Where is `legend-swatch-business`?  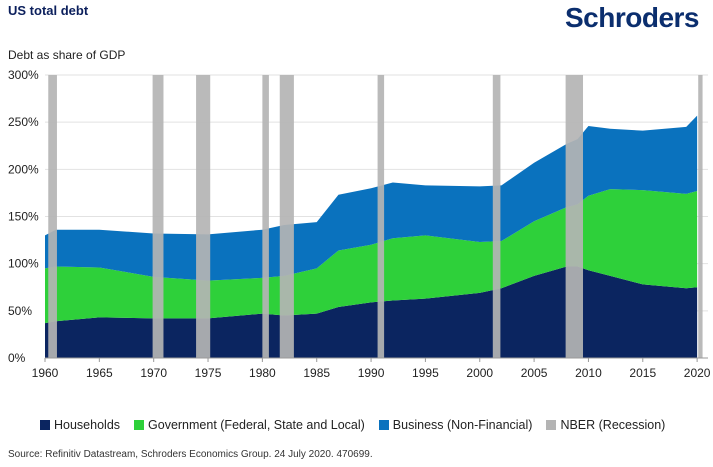
legend-swatch-business is located at coordinates (383, 425).